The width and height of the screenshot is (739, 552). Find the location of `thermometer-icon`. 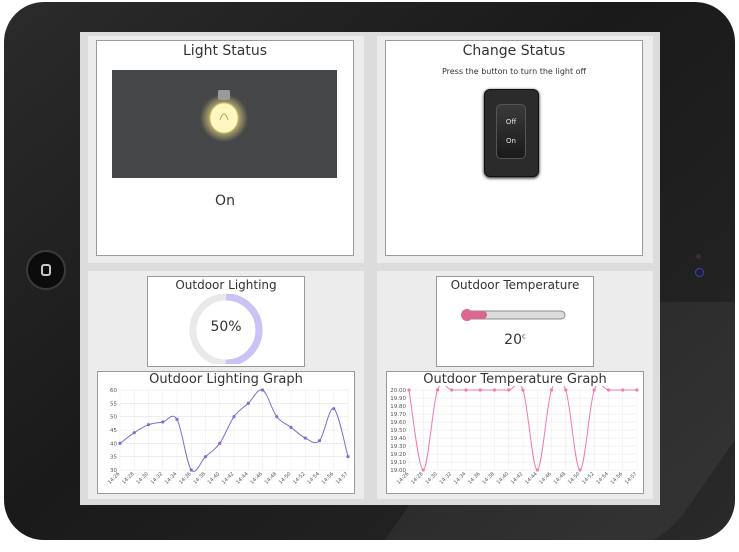

thermometer-icon is located at coordinates (514, 315).